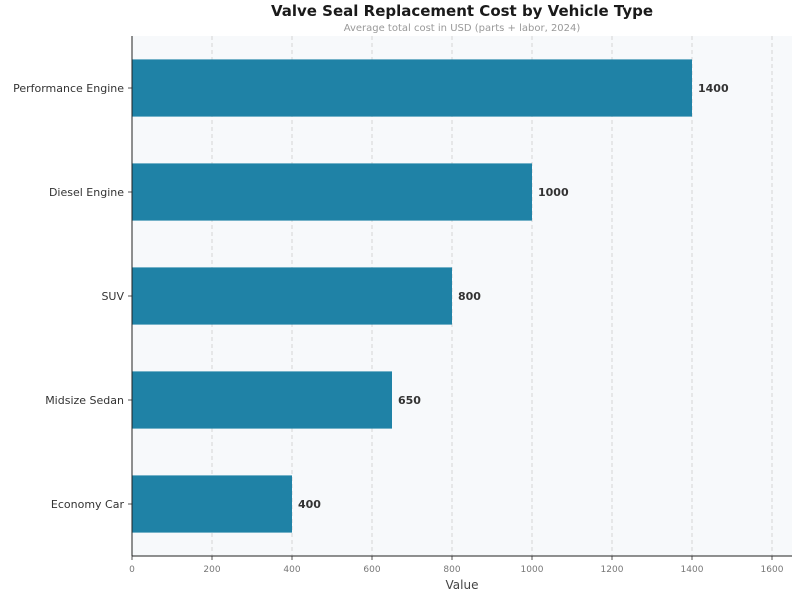 The height and width of the screenshot is (600, 800). Describe the element at coordinates (692, 570) in the screenshot. I see `x-tick-label: 1400` at that location.